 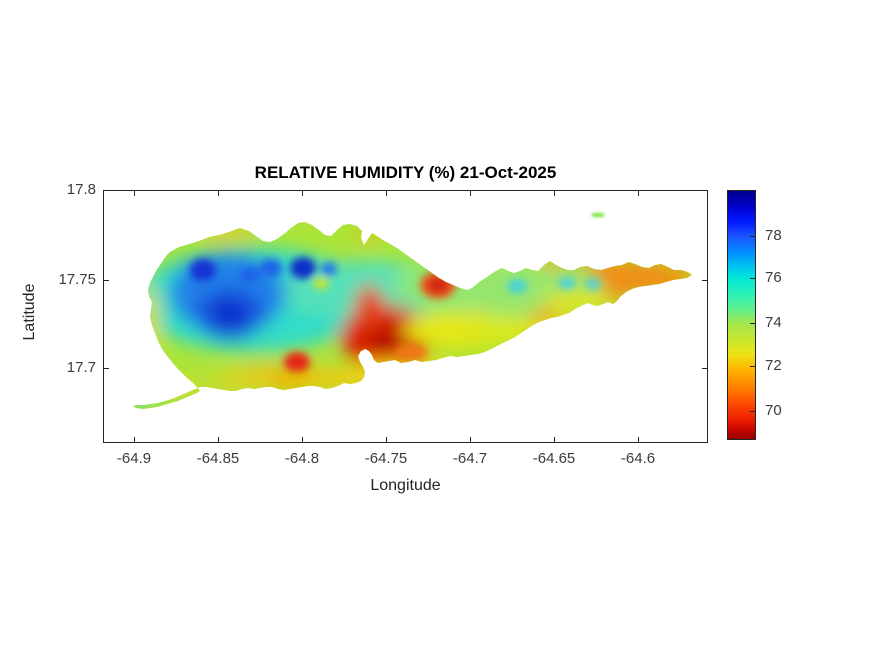 What do you see at coordinates (773, 235) in the screenshot?
I see `colorbar-tick-label: 78` at bounding box center [773, 235].